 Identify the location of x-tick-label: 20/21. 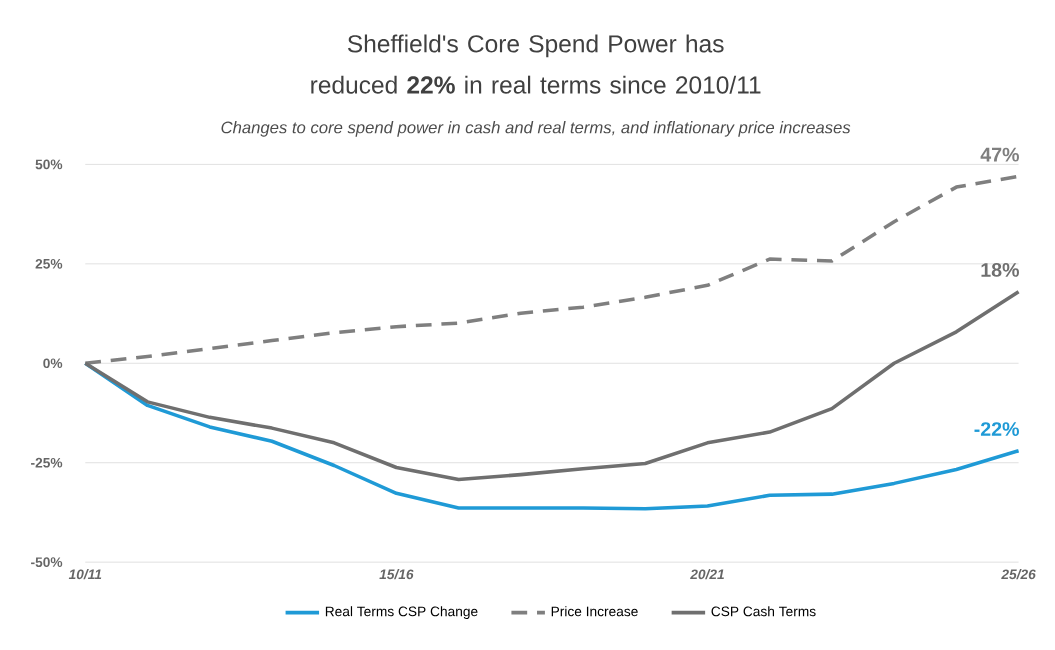
(707, 574).